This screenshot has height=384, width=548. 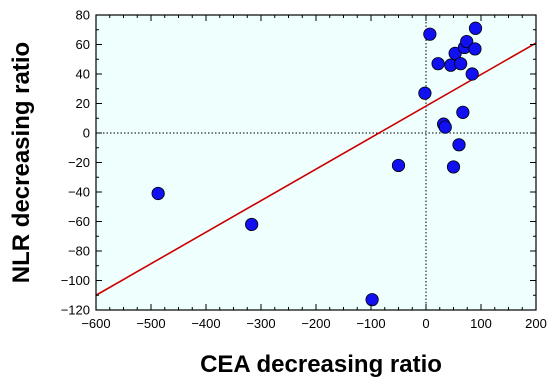 I want to click on y-tick-labels: −120 −100 −80 −60 −40 −20 0 20 40 60 80, so click(x=75, y=163).